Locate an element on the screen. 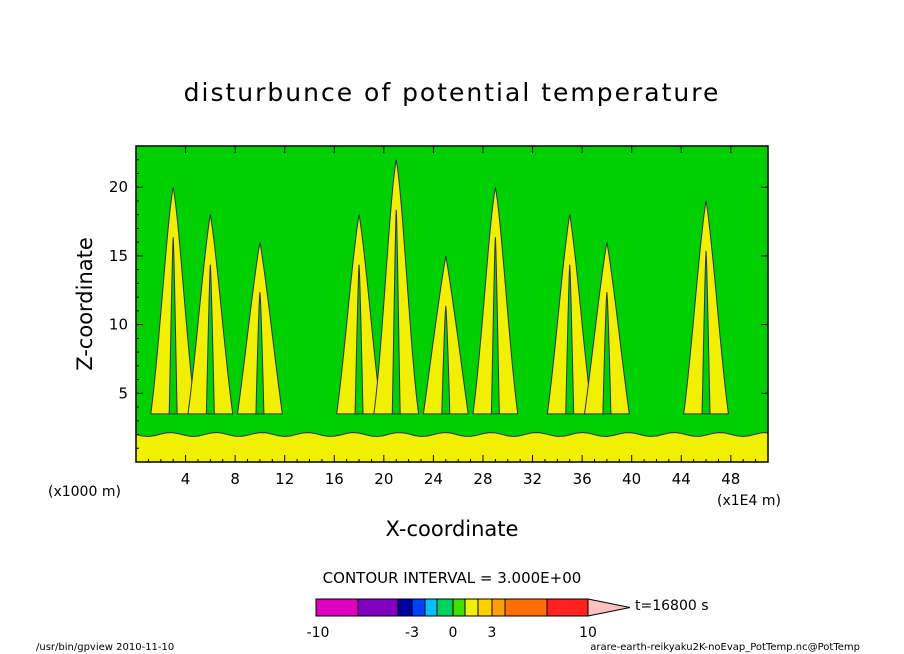 The width and height of the screenshot is (904, 654). y-tick-label: 15 is located at coordinates (118, 256).